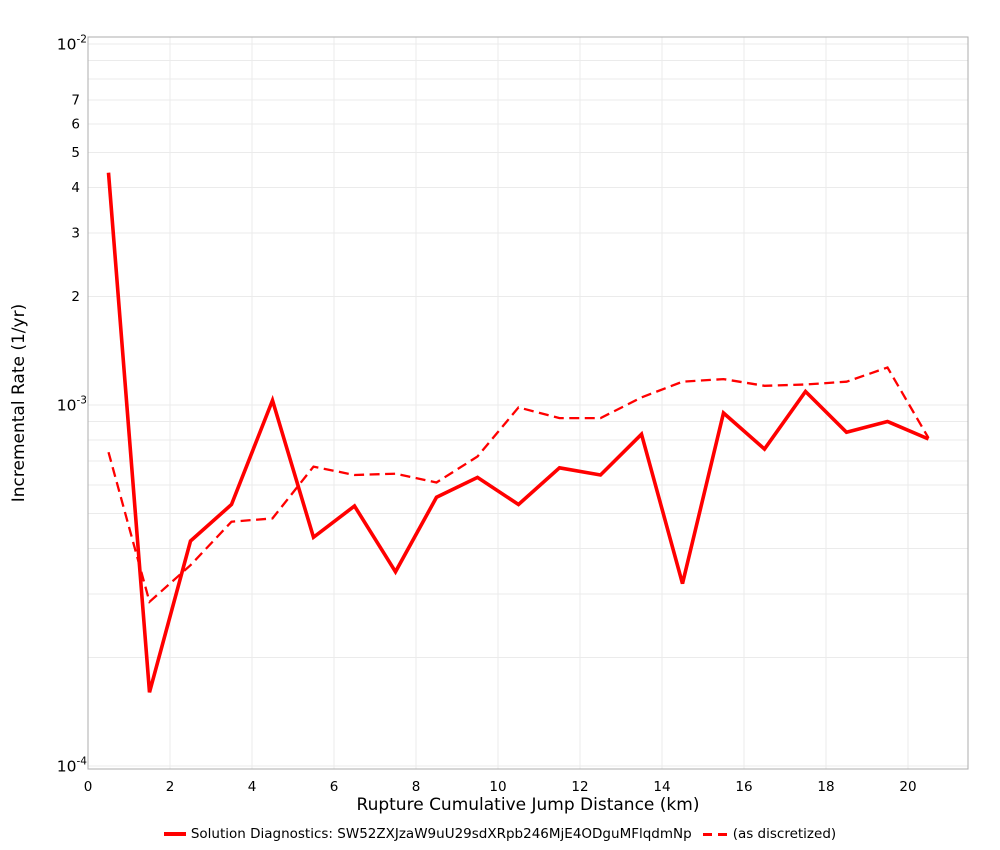 The width and height of the screenshot is (1000, 850). What do you see at coordinates (715, 834) in the screenshot?
I see `legend-swatch-dashed-line` at bounding box center [715, 834].